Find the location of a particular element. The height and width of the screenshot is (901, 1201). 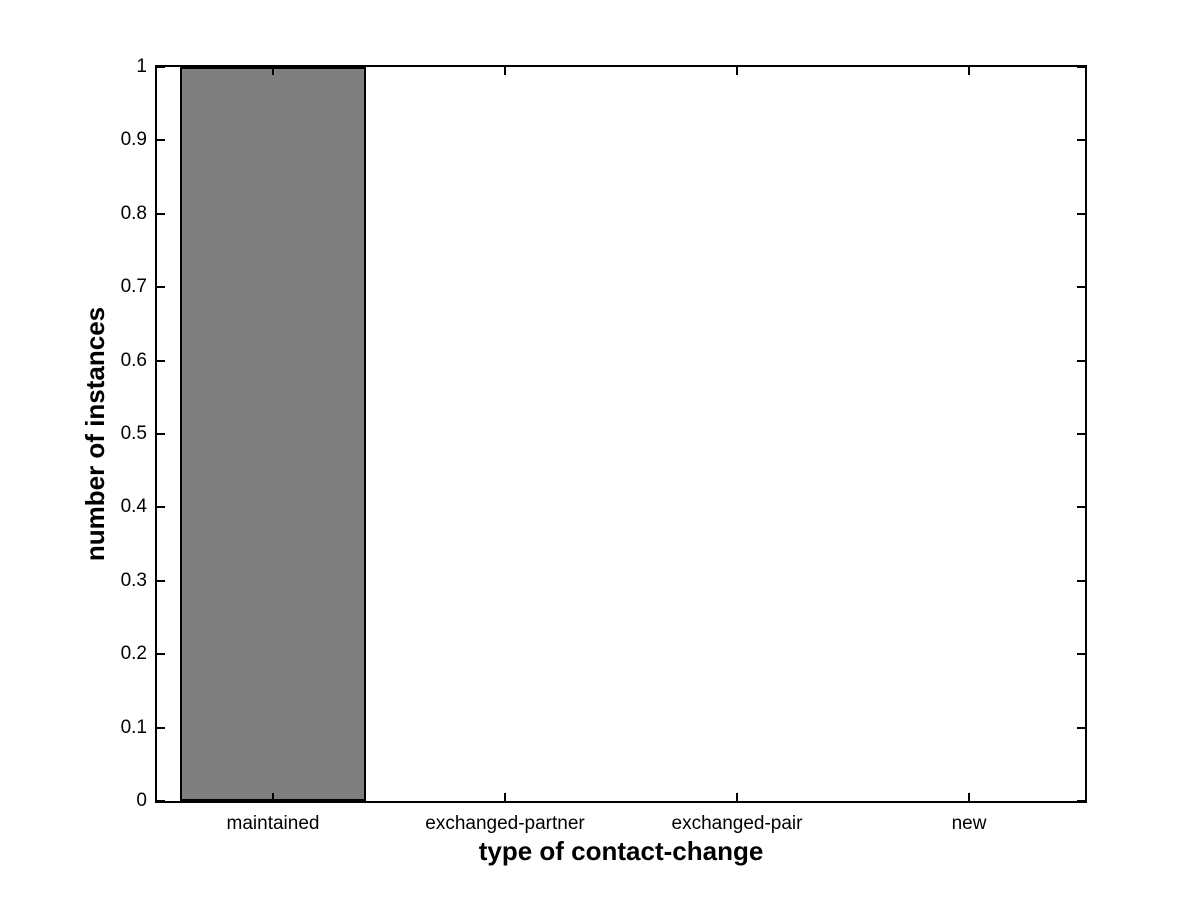

x-tick-label-exchanged-pair: exchanged-pair is located at coordinates (737, 823).